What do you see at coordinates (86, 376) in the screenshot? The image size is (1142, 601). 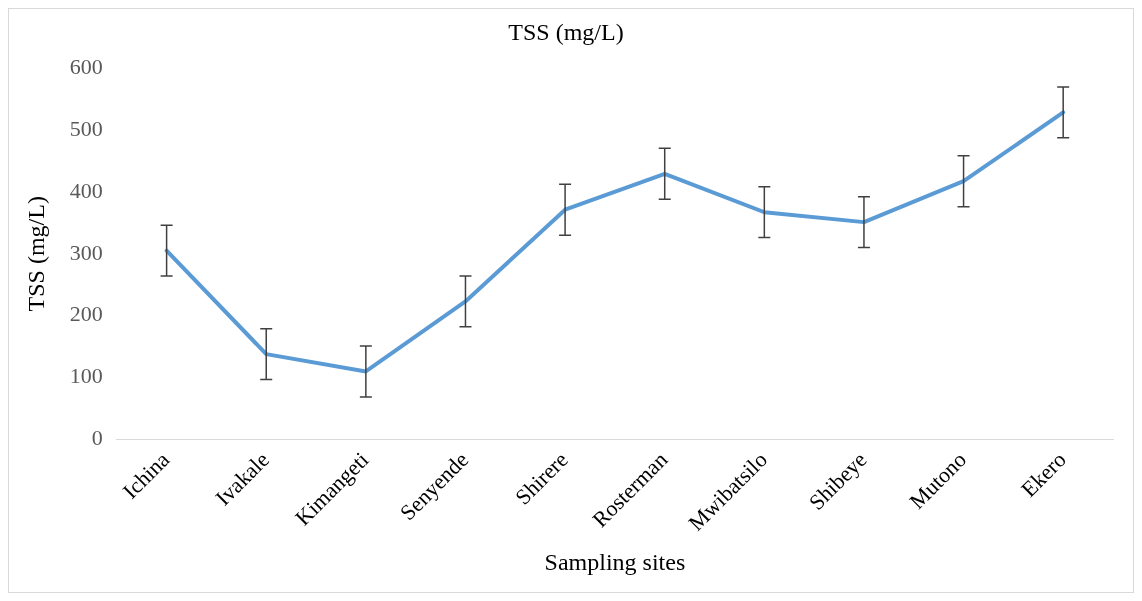 I see `y-tick-label: 100` at bounding box center [86, 376].